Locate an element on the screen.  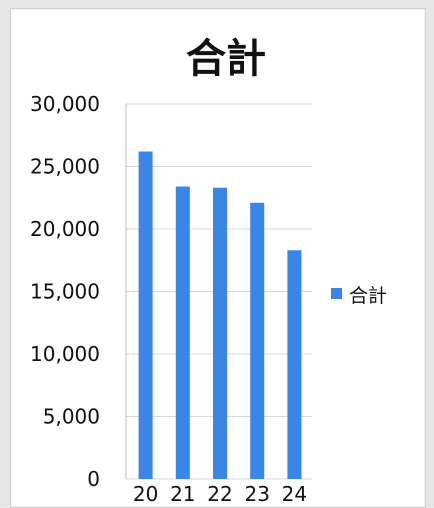
x-axis: 20 21 22 23 24 is located at coordinates (220, 494).